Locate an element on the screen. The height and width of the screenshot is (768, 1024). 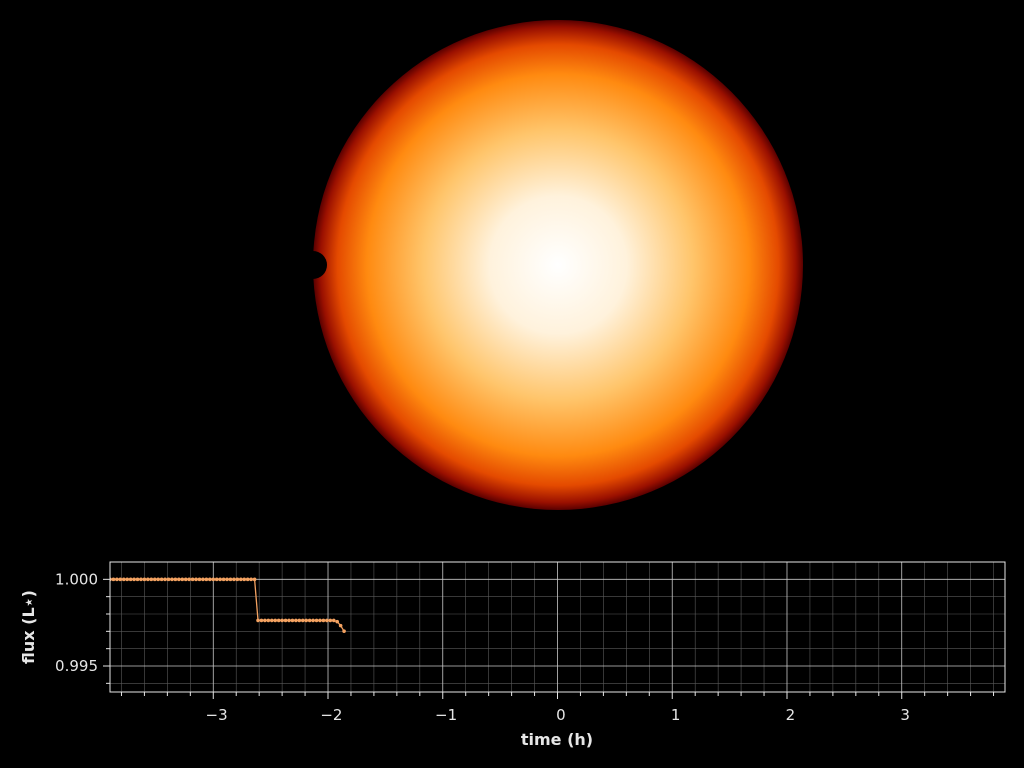
x-axis-label: time (h) is located at coordinates (557, 739).